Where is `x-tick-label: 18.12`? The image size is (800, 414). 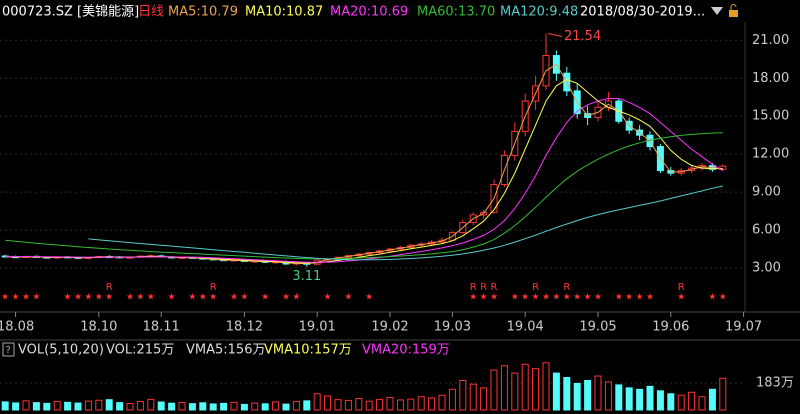
x-tick-label: 18.12 is located at coordinates (244, 327).